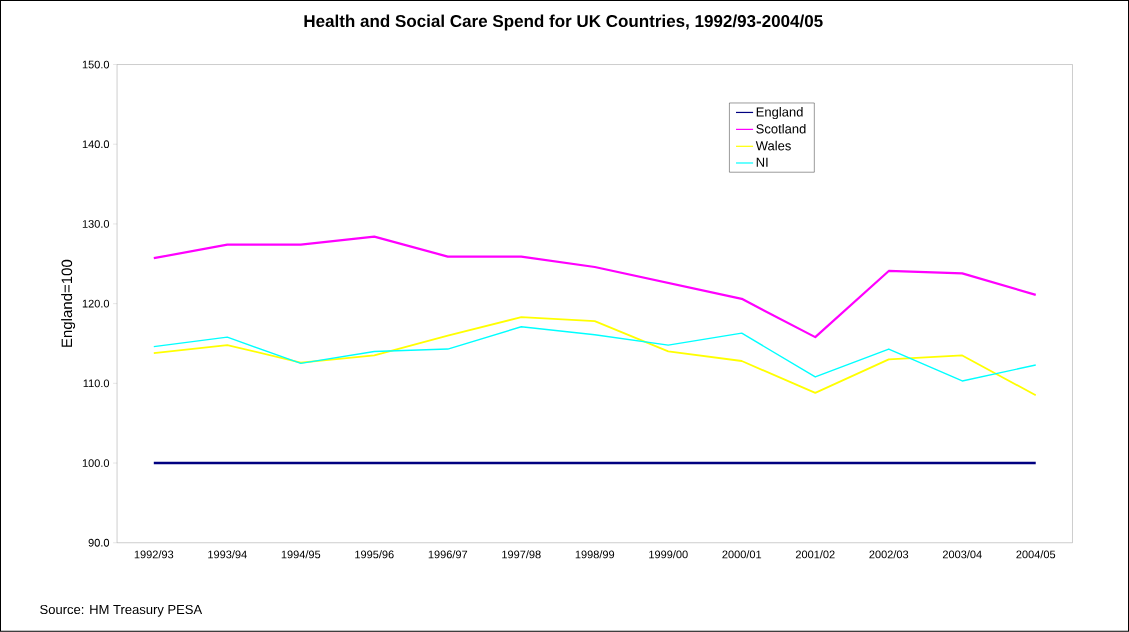 The width and height of the screenshot is (1129, 632). What do you see at coordinates (742, 554) in the screenshot?
I see `x-tick-label: 2000/01` at bounding box center [742, 554].